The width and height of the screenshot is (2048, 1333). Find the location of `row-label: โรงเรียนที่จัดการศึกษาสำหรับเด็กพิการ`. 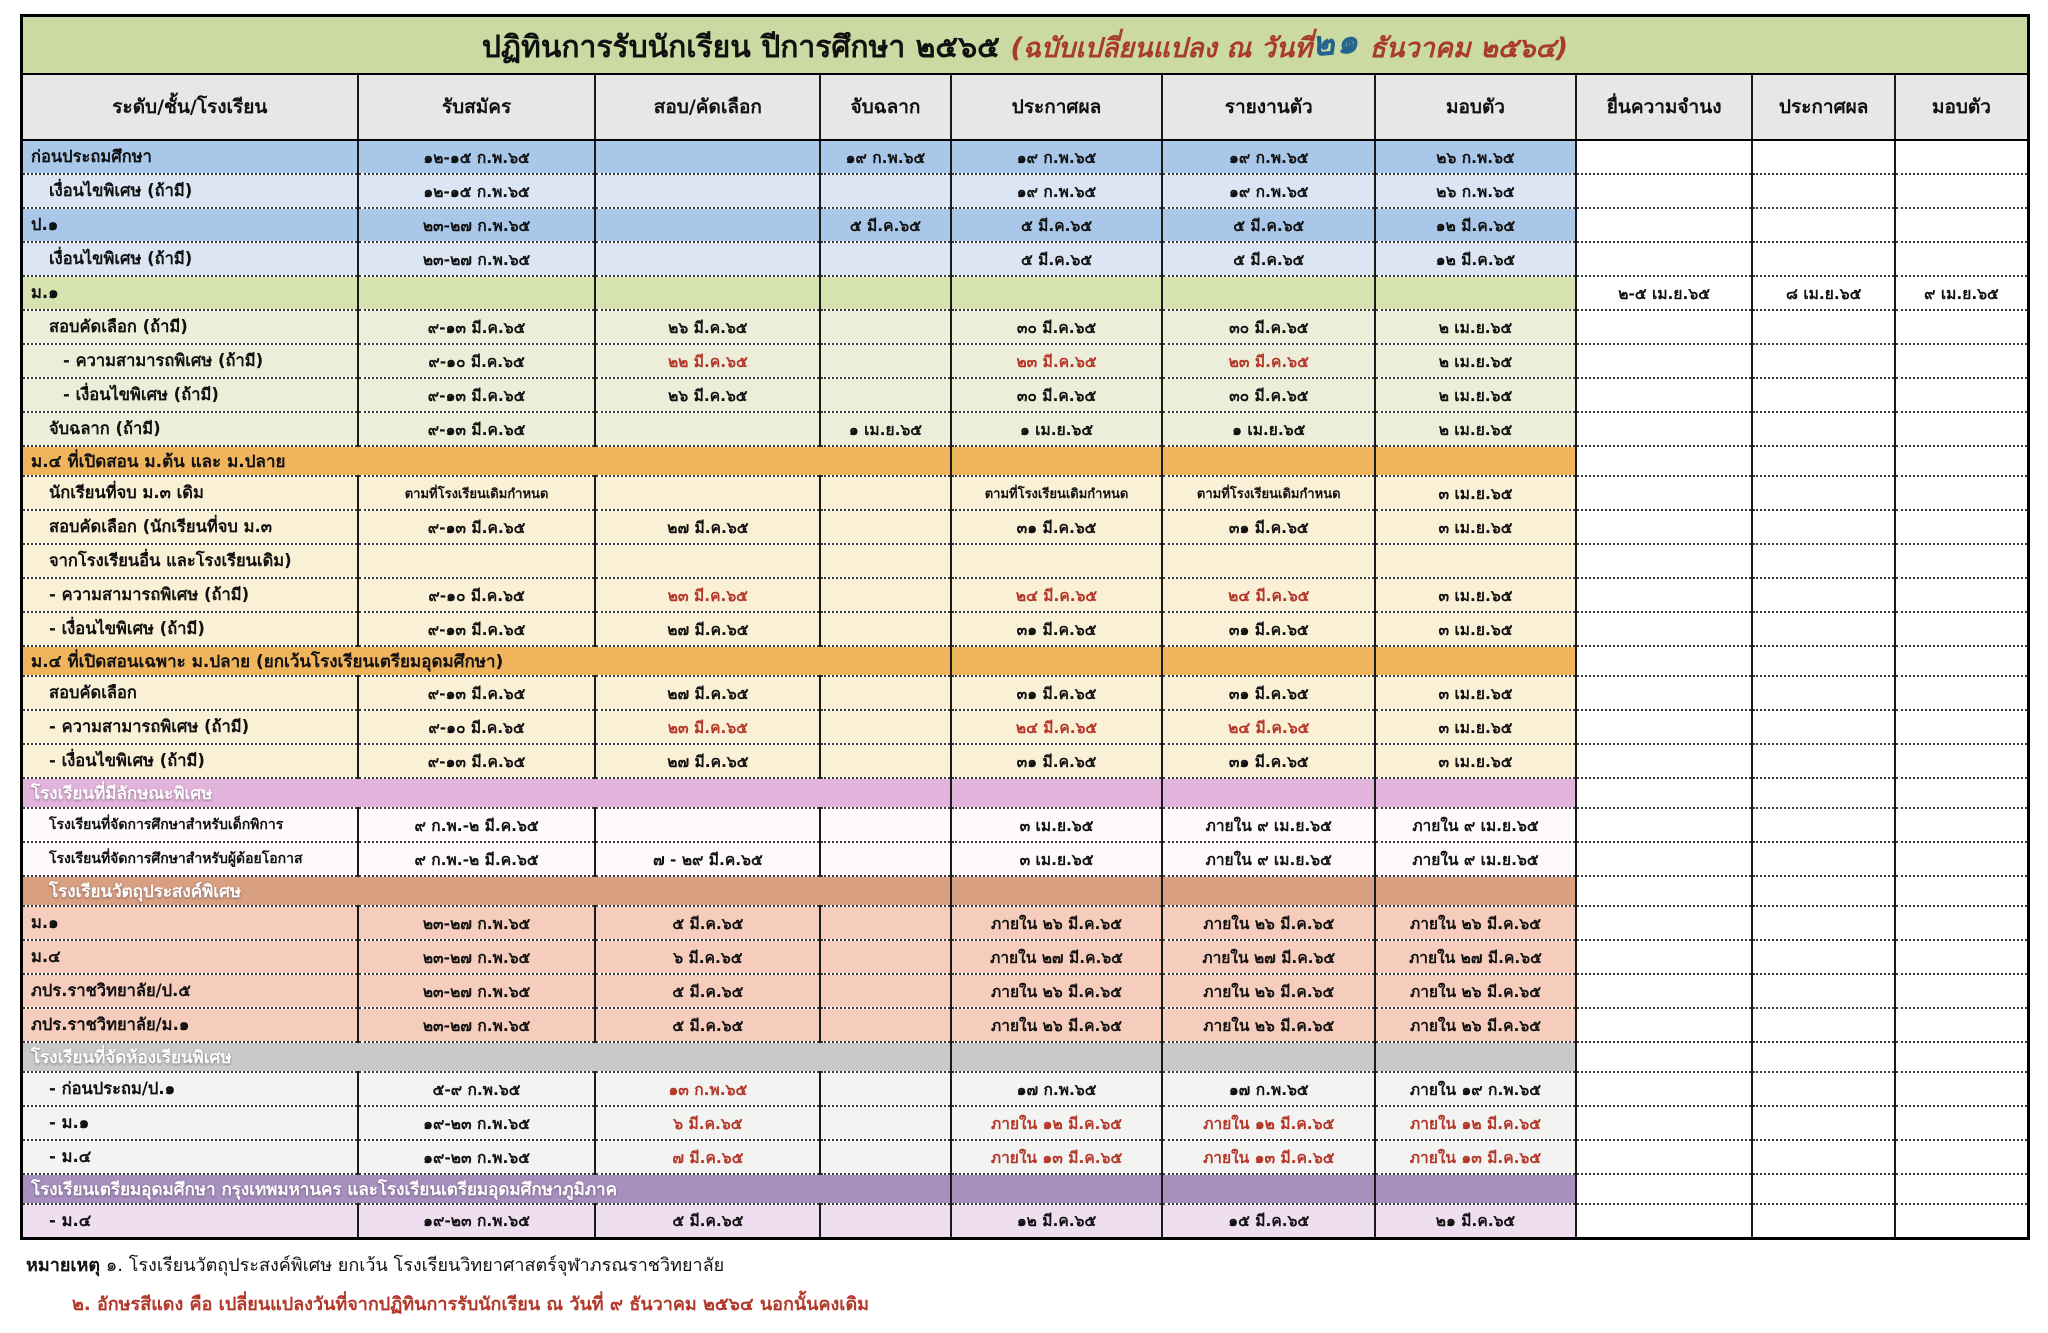

row-label: โรงเรียนที่จัดการศึกษาสำหรับเด็กพิการ is located at coordinates (189, 825).